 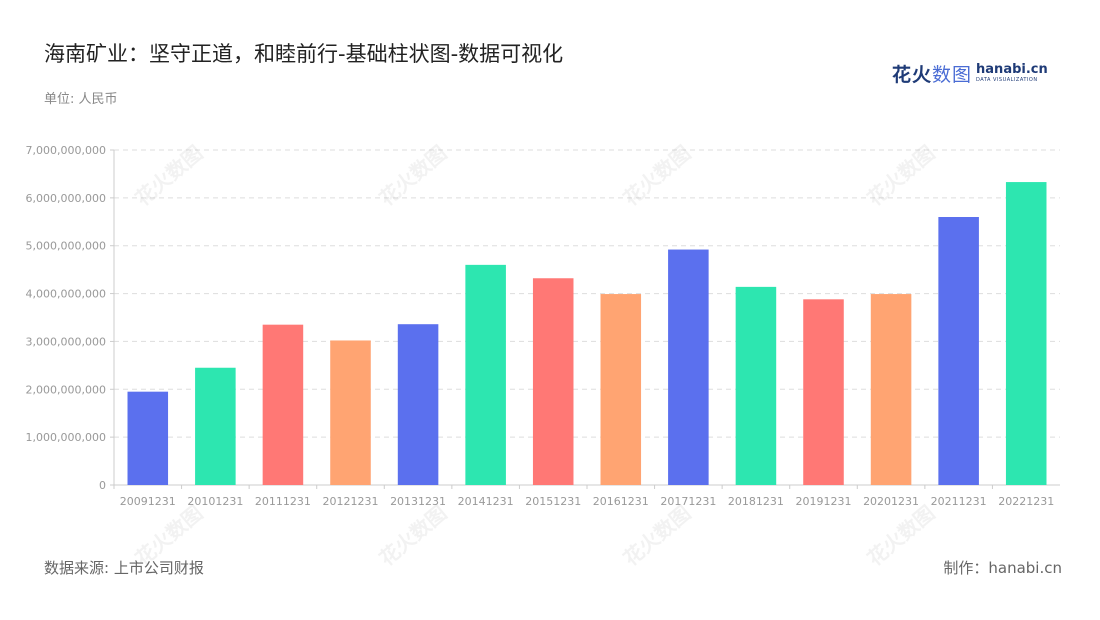 What do you see at coordinates (66, 341) in the screenshot?
I see `y-tick-label: 3,000,000,000` at bounding box center [66, 341].